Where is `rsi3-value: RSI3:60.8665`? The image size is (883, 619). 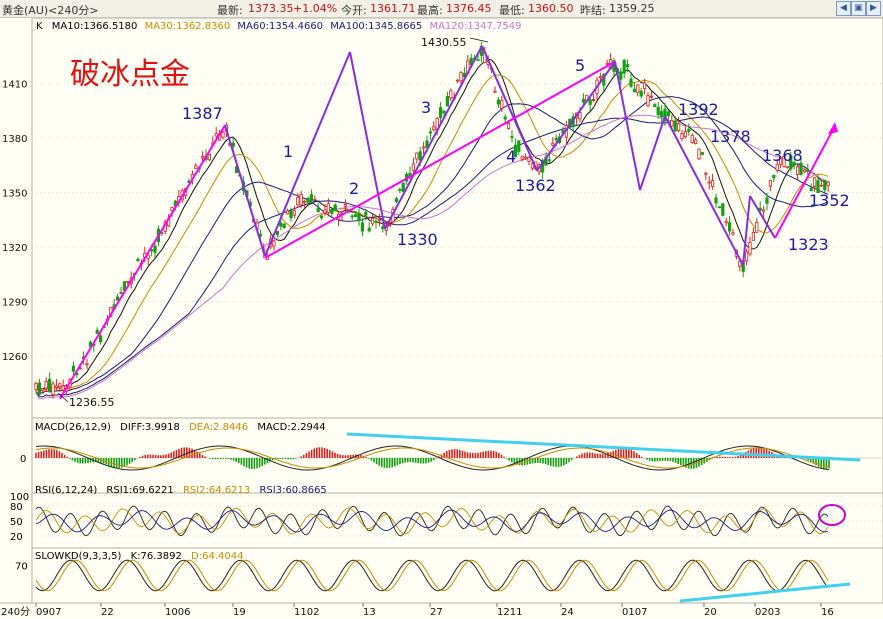
rsi3-value: RSI3:60.8665 is located at coordinates (292, 490).